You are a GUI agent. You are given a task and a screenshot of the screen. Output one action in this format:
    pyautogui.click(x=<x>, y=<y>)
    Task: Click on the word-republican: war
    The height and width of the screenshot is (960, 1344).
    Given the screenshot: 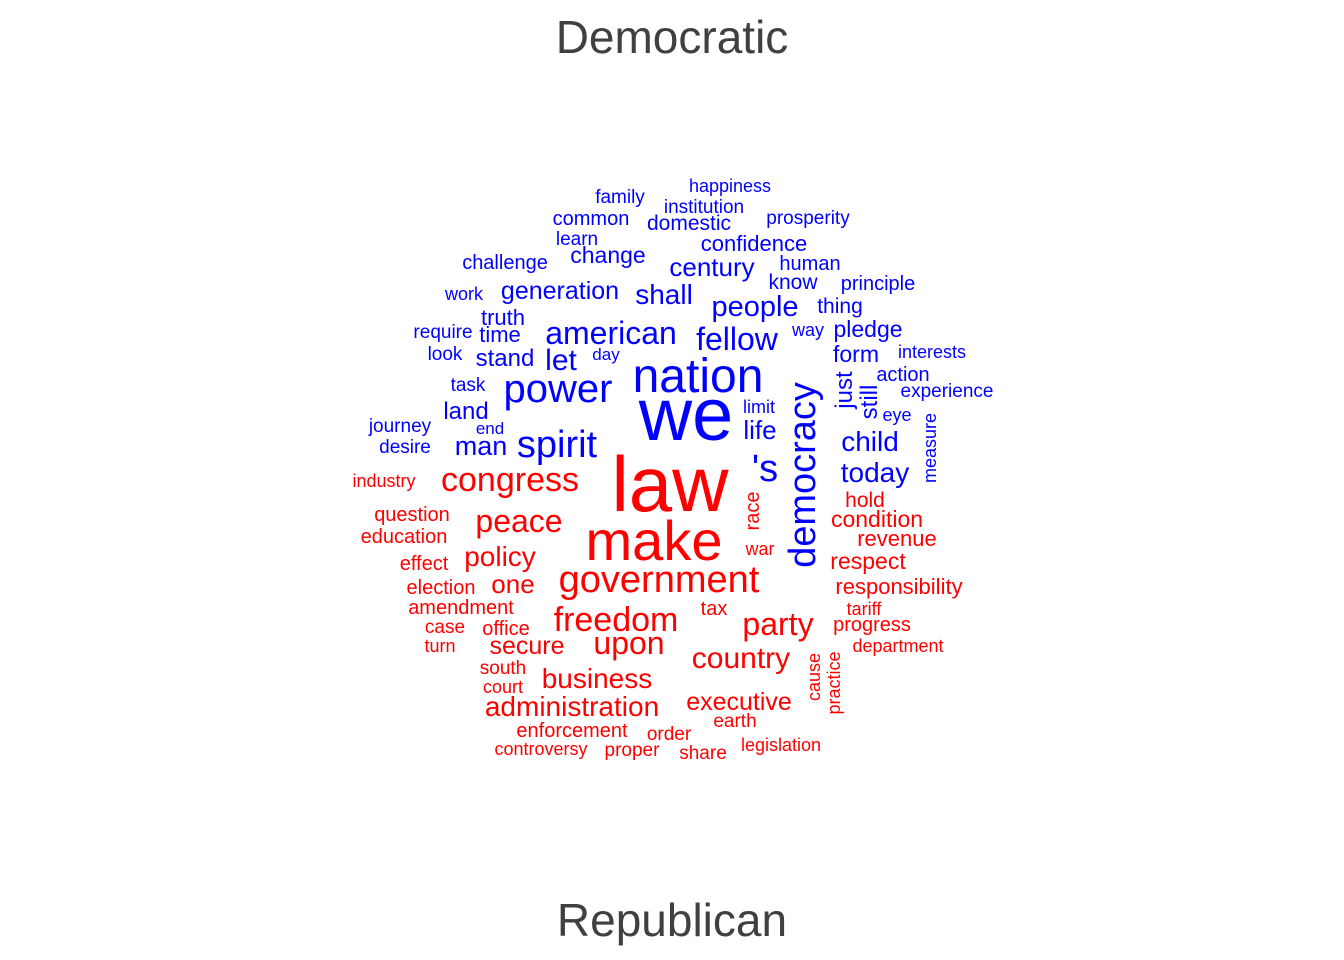 What is the action you would take?
    pyautogui.click(x=759, y=549)
    